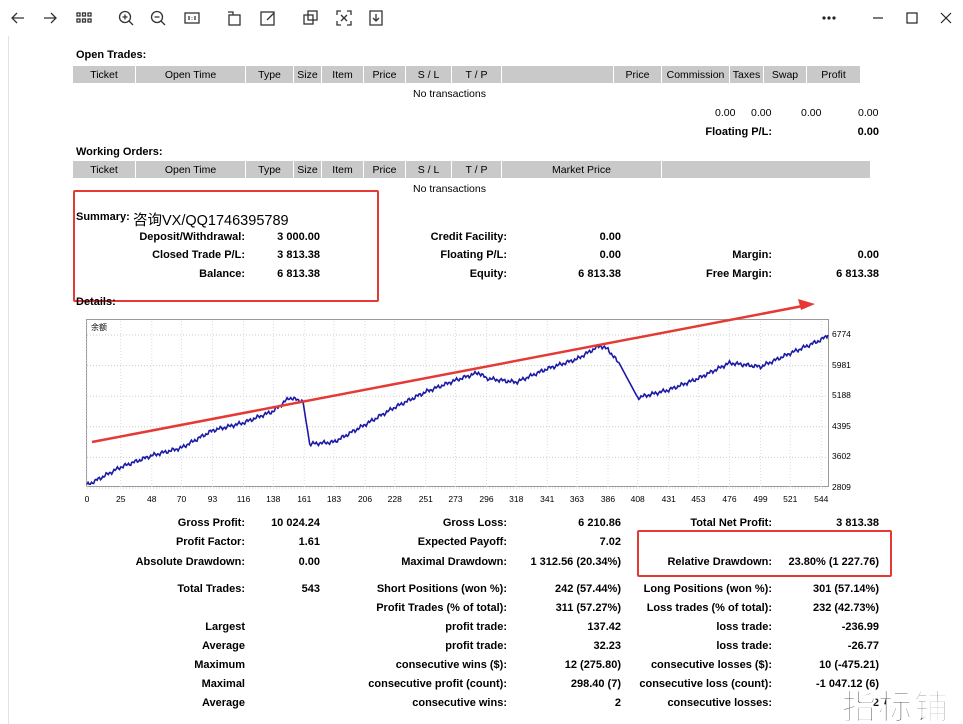 Image resolution: width=963 pixels, height=724 pixels. I want to click on wo-col-sl: S / L, so click(429, 169).